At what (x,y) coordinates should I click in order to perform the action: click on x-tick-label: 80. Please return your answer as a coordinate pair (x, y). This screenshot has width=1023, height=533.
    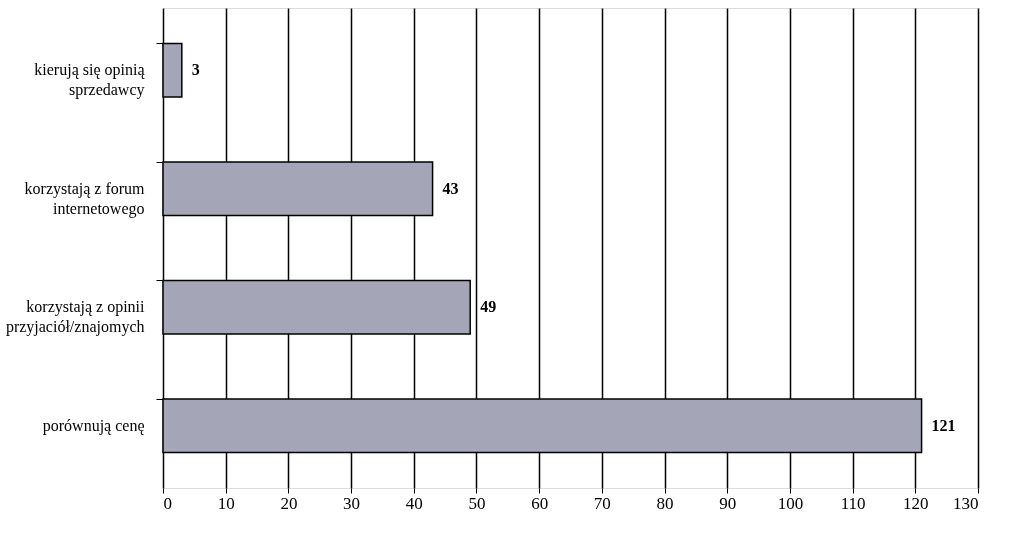
    Looking at the image, I should click on (665, 503).